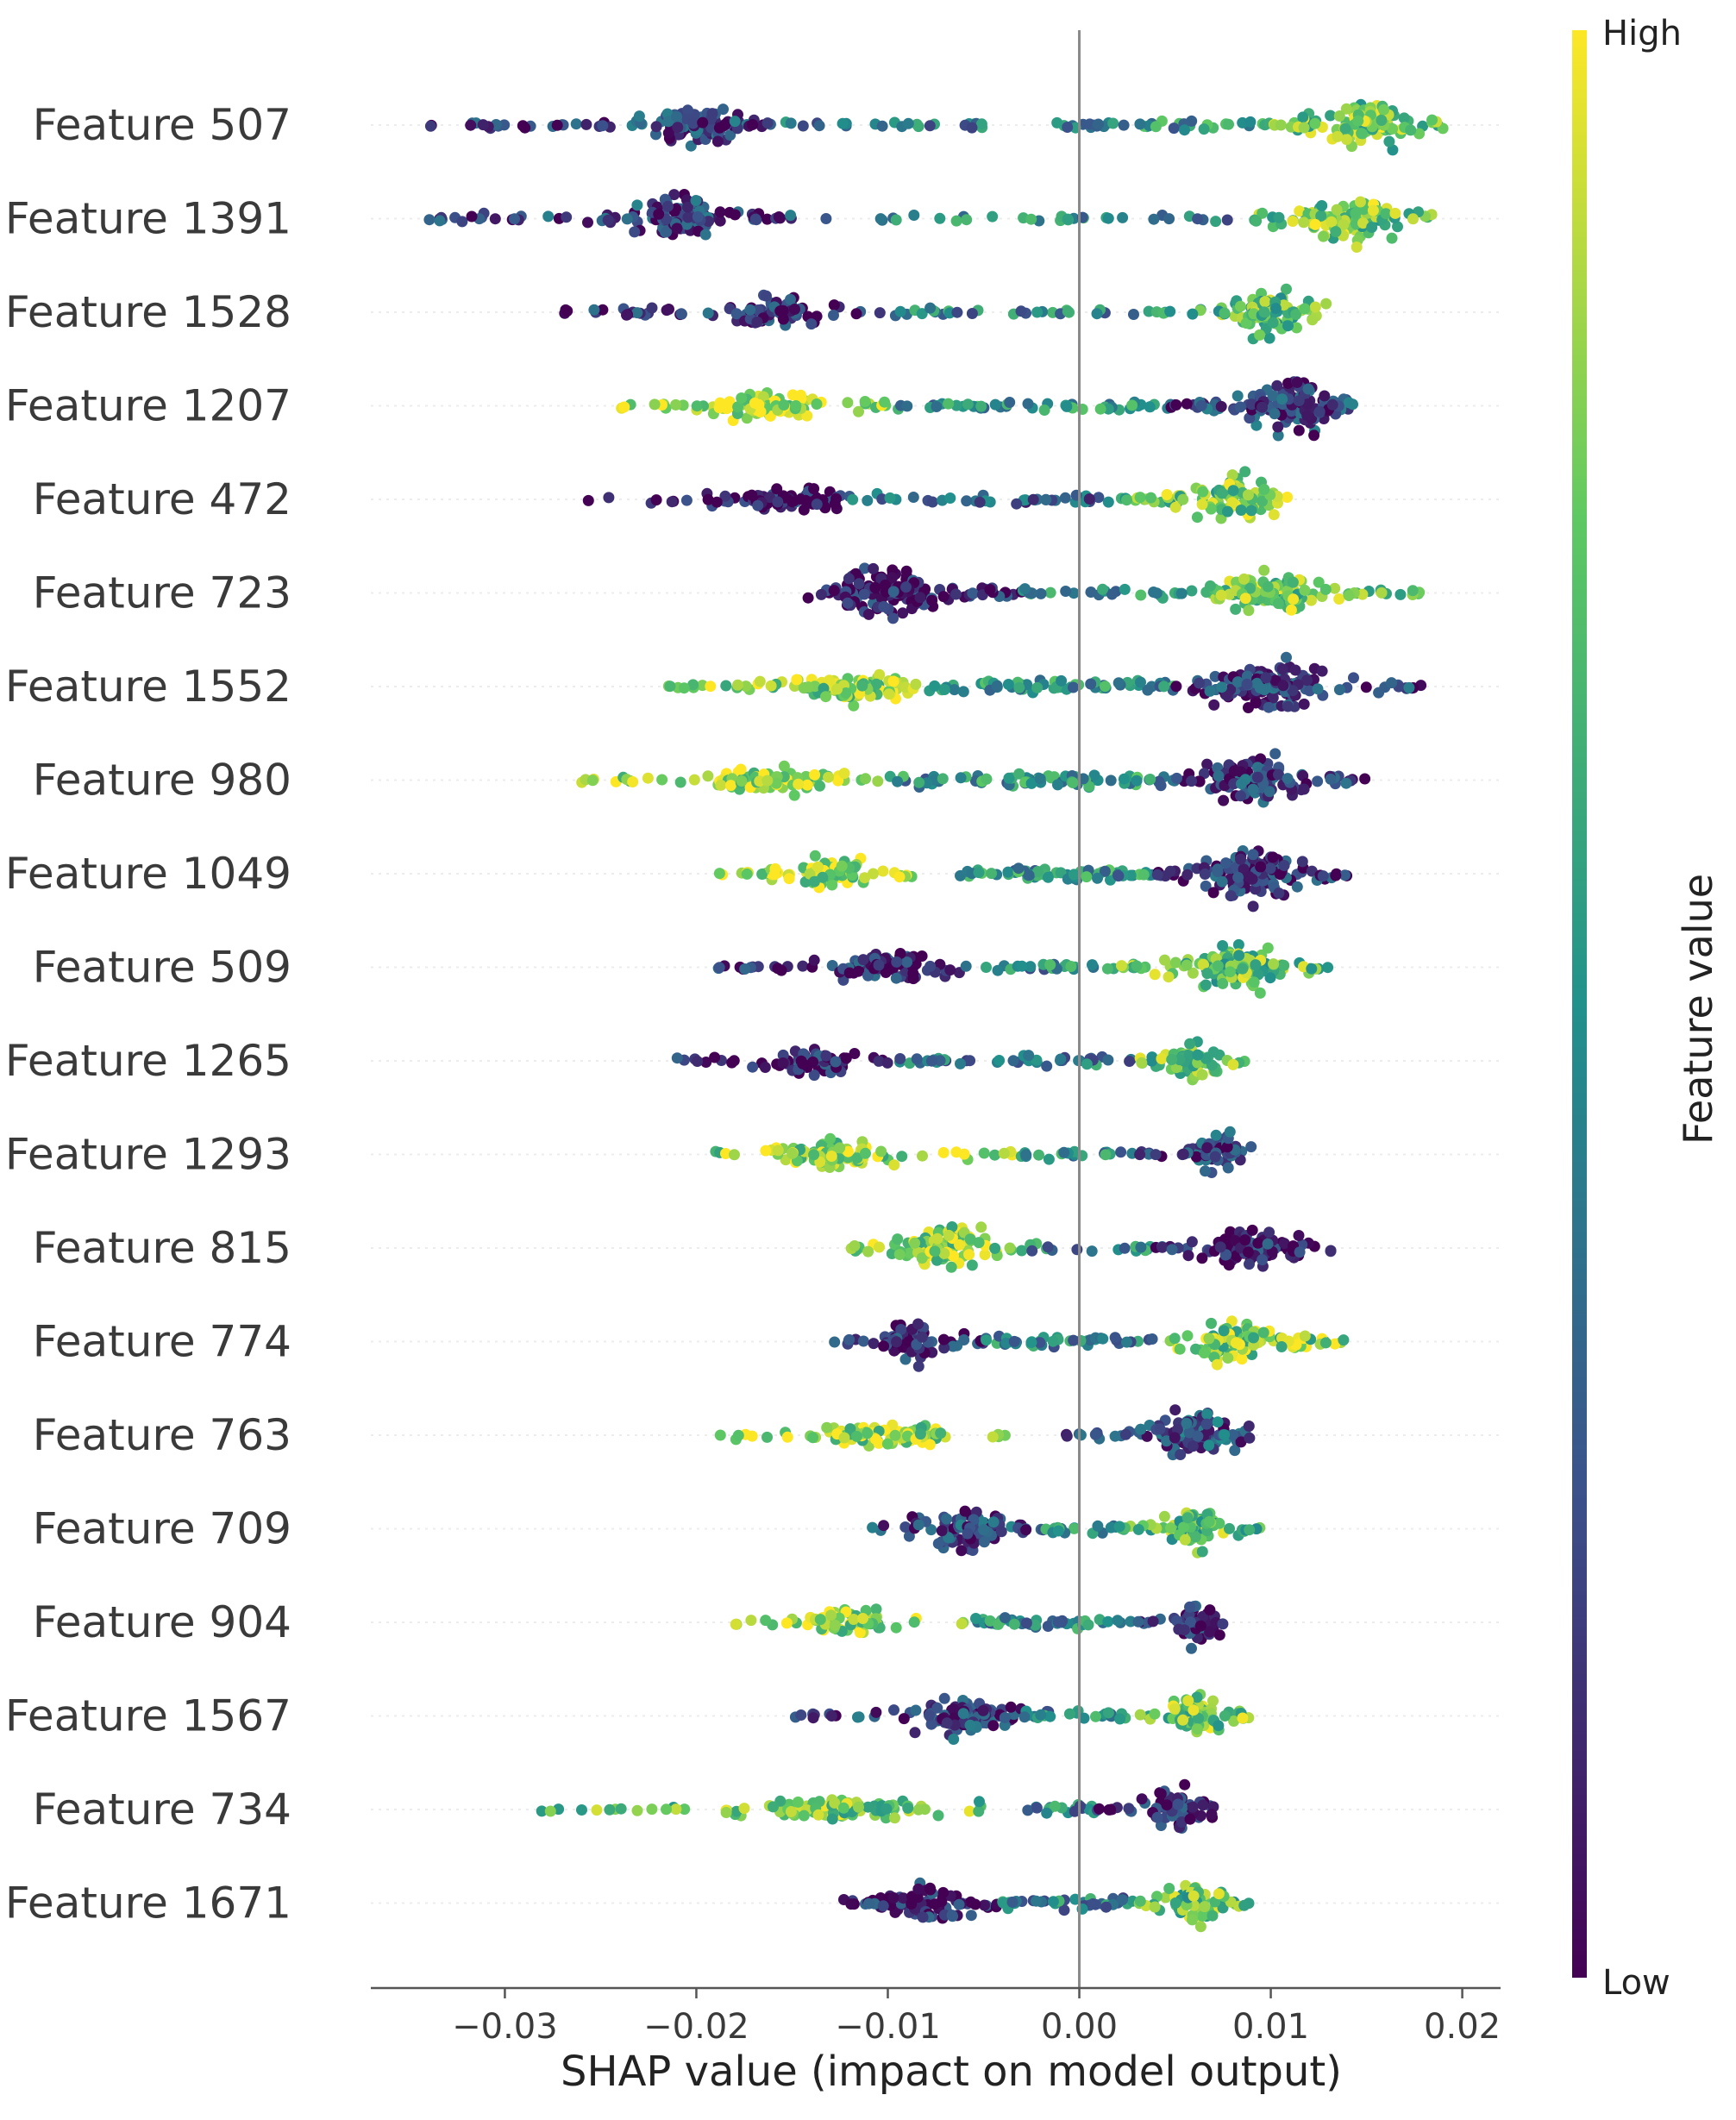 This screenshot has height=2120, width=1736. Describe the element at coordinates (1698, 1009) in the screenshot. I see `colorbar-title: Feature value` at that location.